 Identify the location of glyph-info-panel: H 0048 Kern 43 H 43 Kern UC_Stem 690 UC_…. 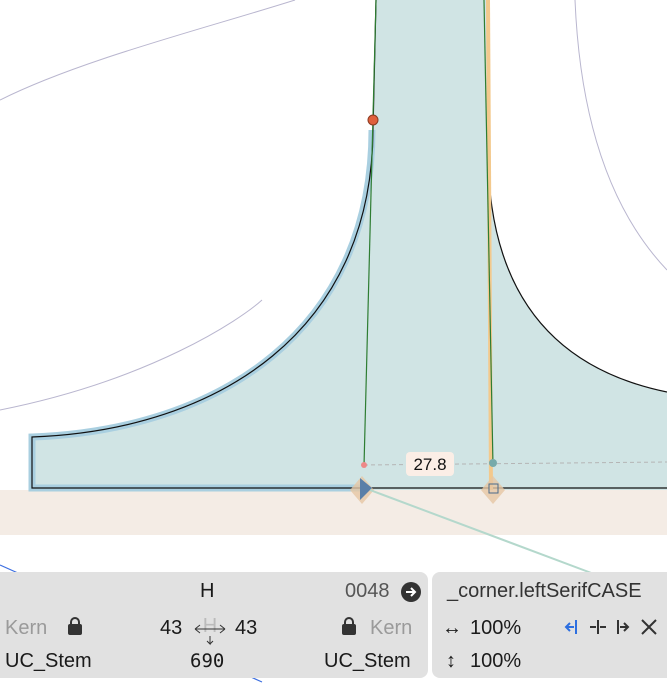
(214, 625).